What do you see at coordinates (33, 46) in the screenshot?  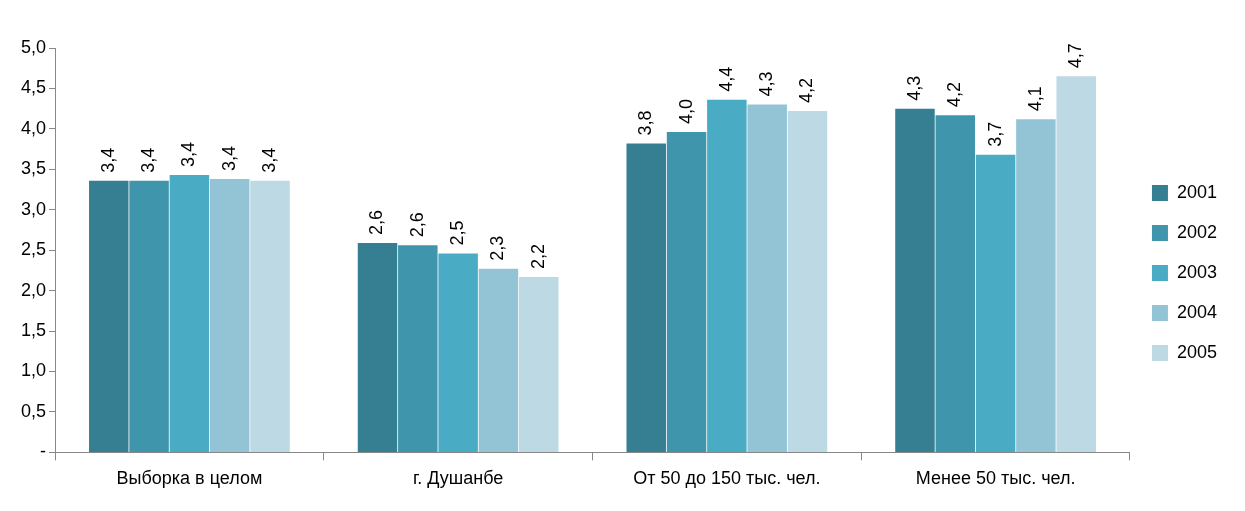 I see `y-tick-label: 5,0` at bounding box center [33, 46].